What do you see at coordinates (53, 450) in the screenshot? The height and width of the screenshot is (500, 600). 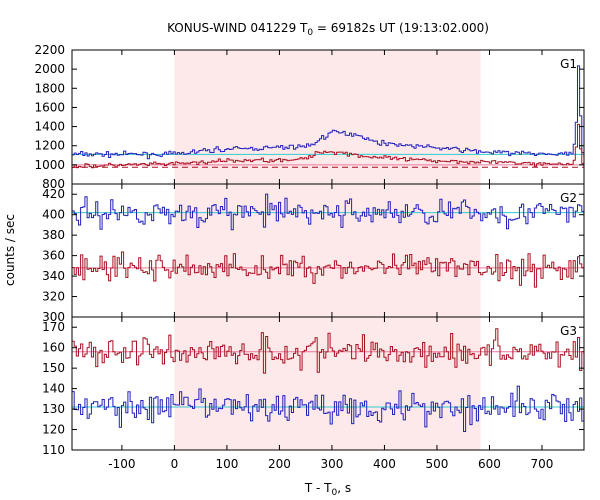 I see `y-tick-label: 110` at bounding box center [53, 450].